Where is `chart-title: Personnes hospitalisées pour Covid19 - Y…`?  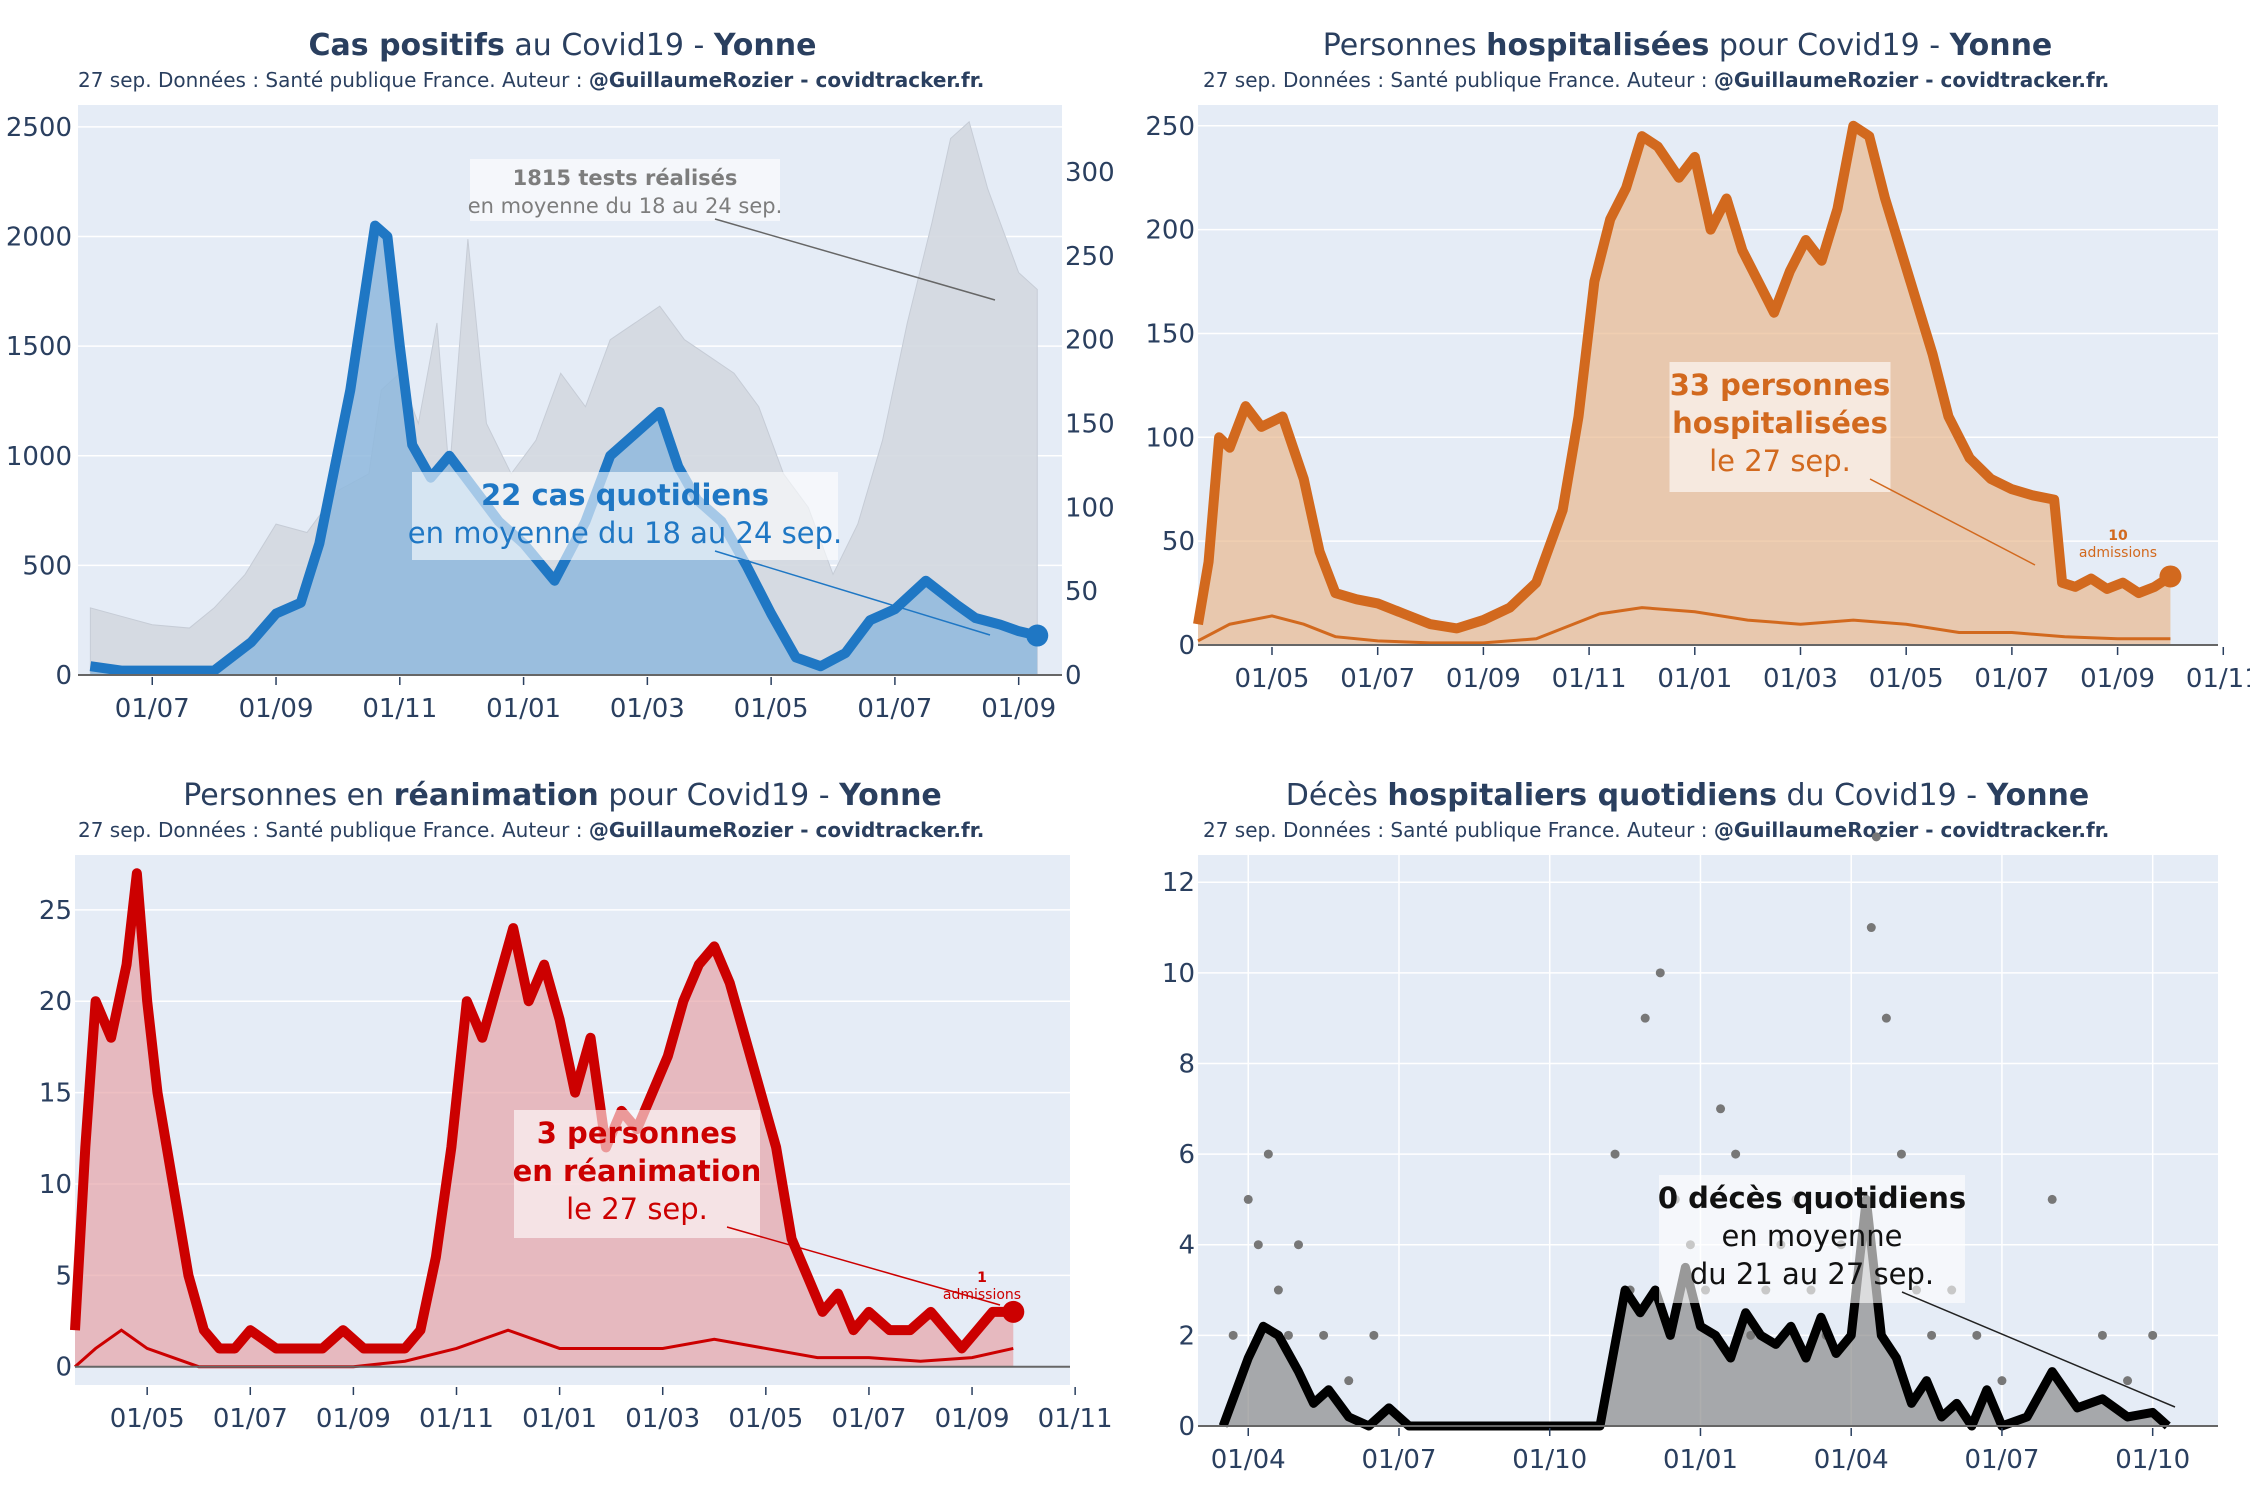 chart-title: Personnes hospitalisées pour Covid19 - Y… is located at coordinates (1687, 45).